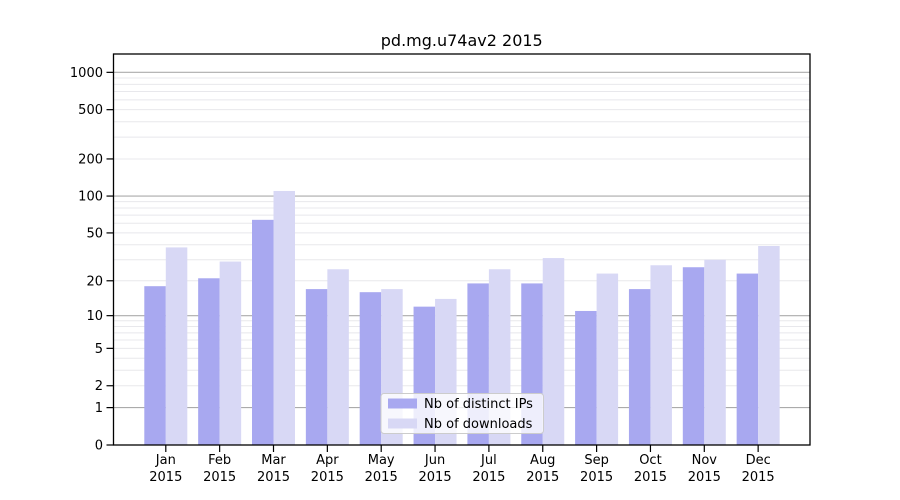  Describe the element at coordinates (542, 469) in the screenshot. I see `x-tick-label: Aug 2015` at that location.